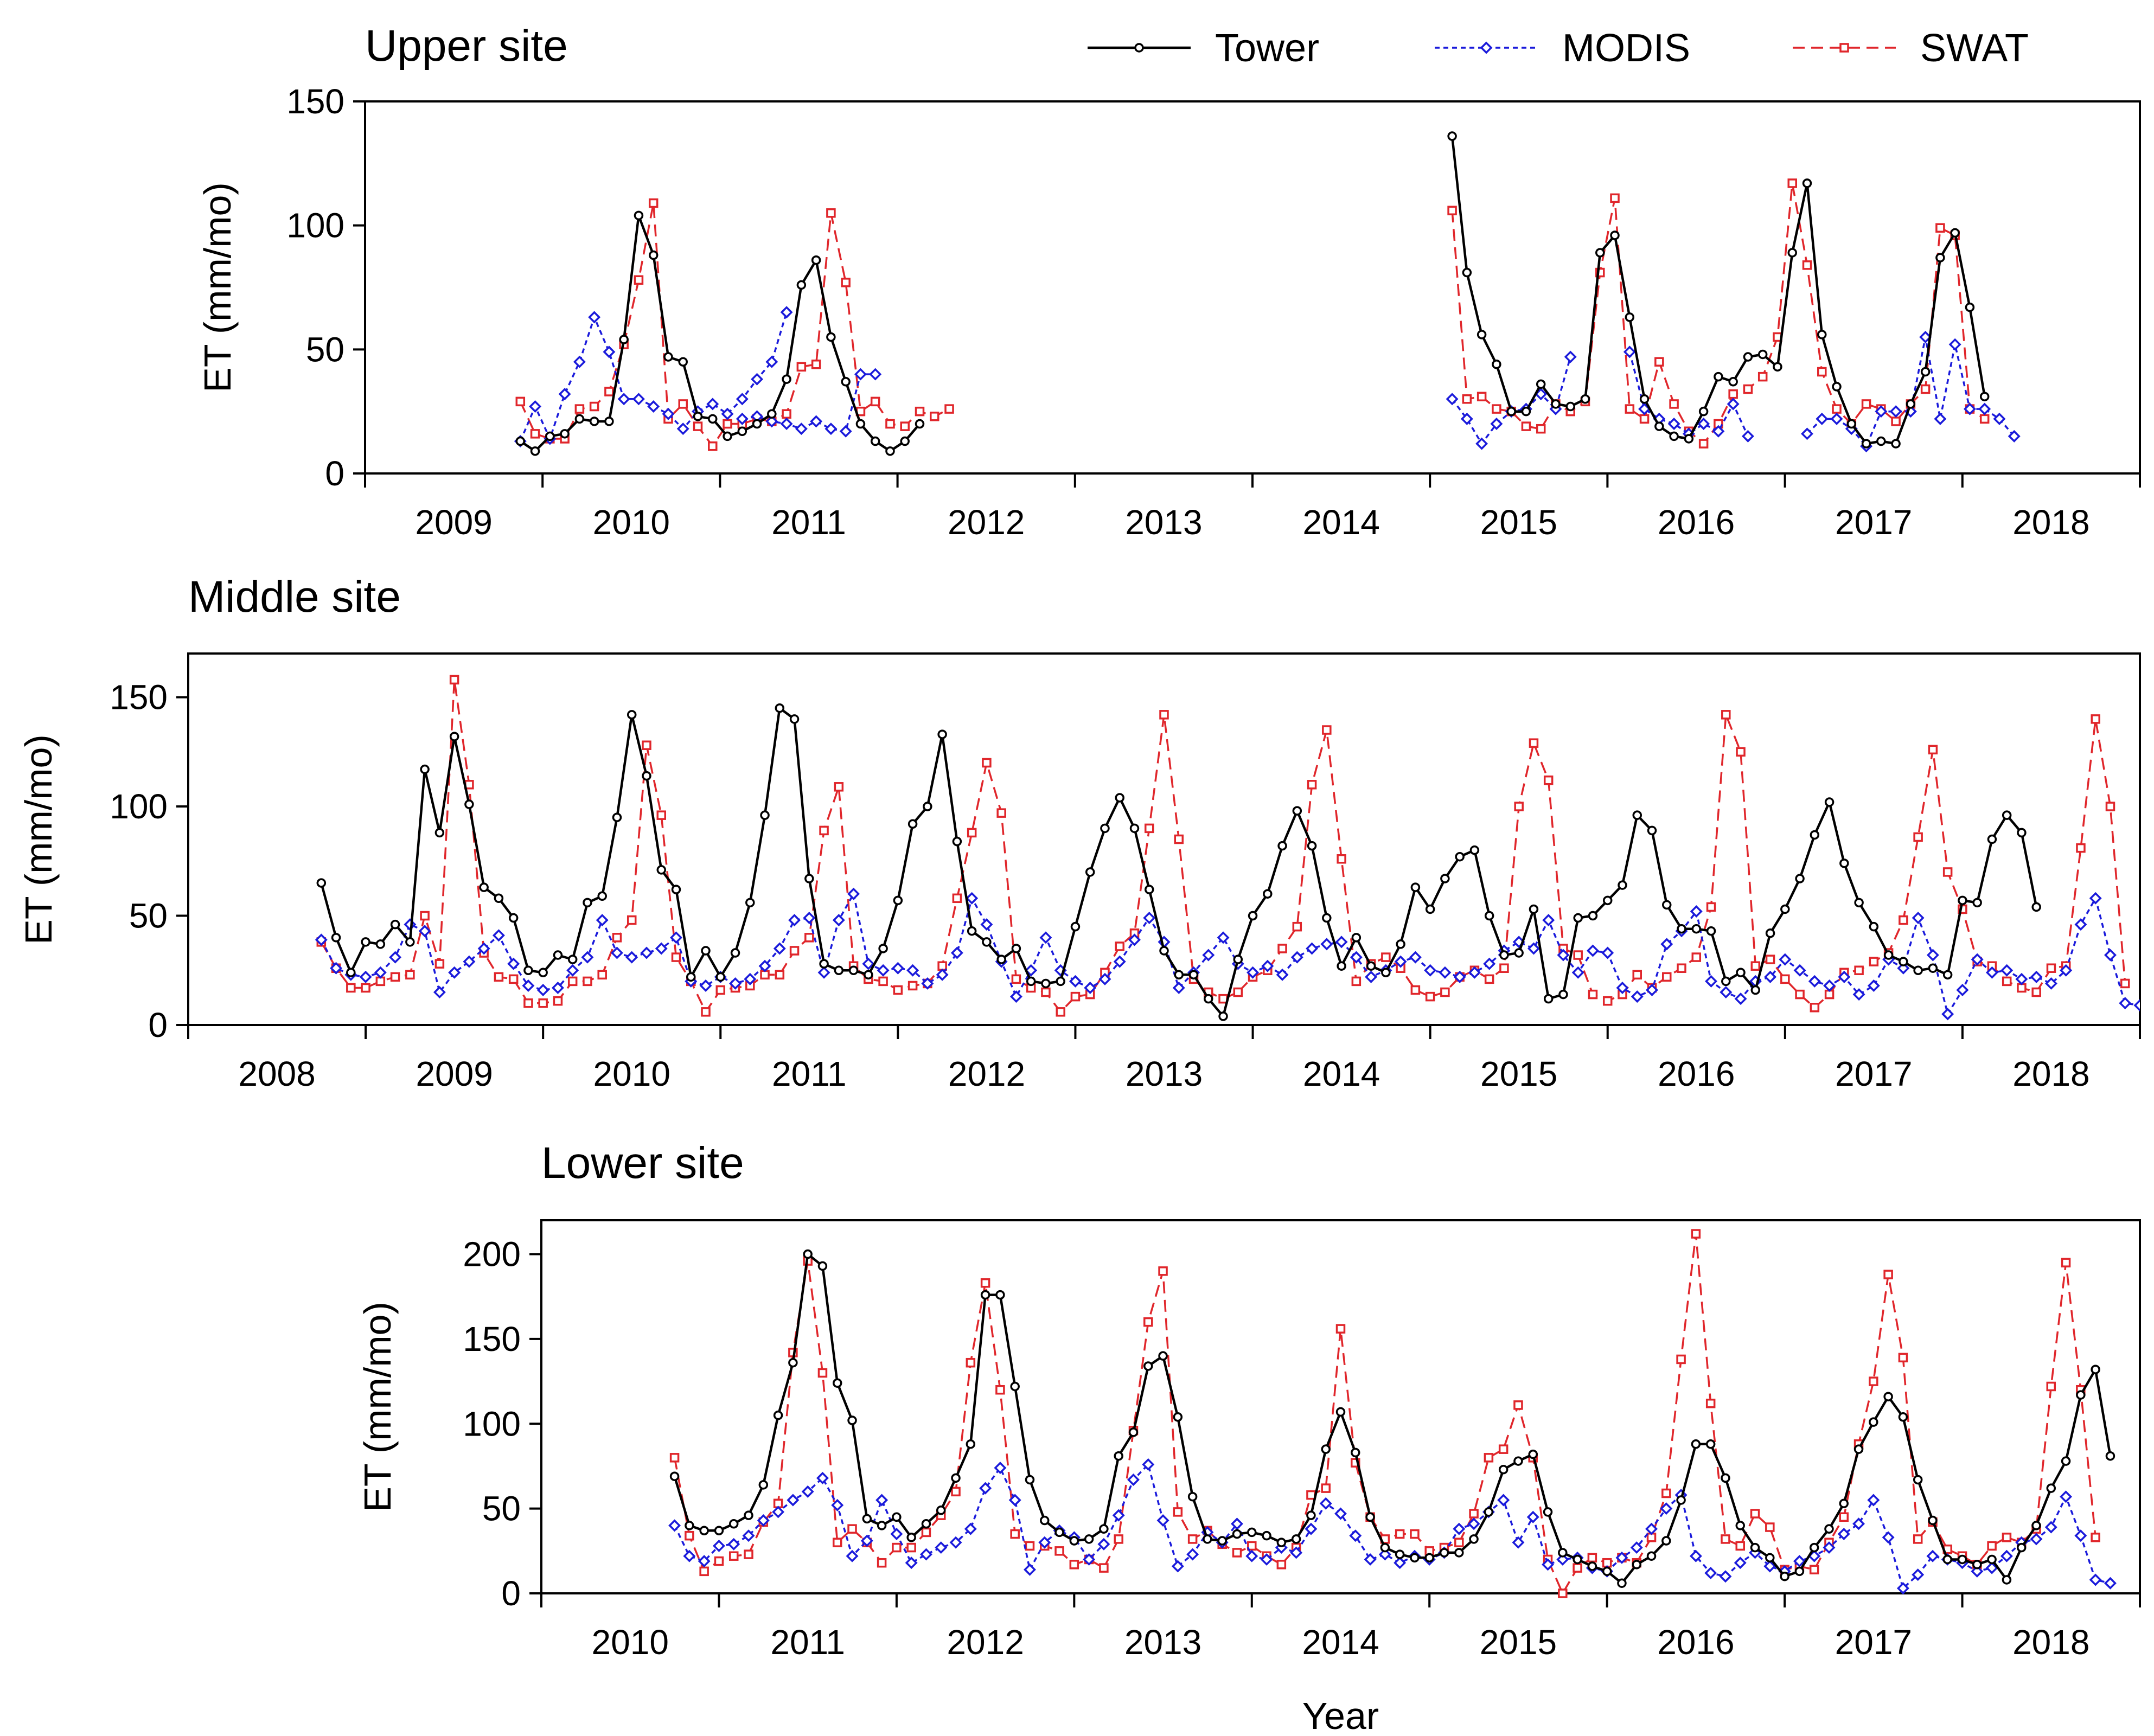  I want to click on upper-x-tick-label: 2013, so click(1164, 522).